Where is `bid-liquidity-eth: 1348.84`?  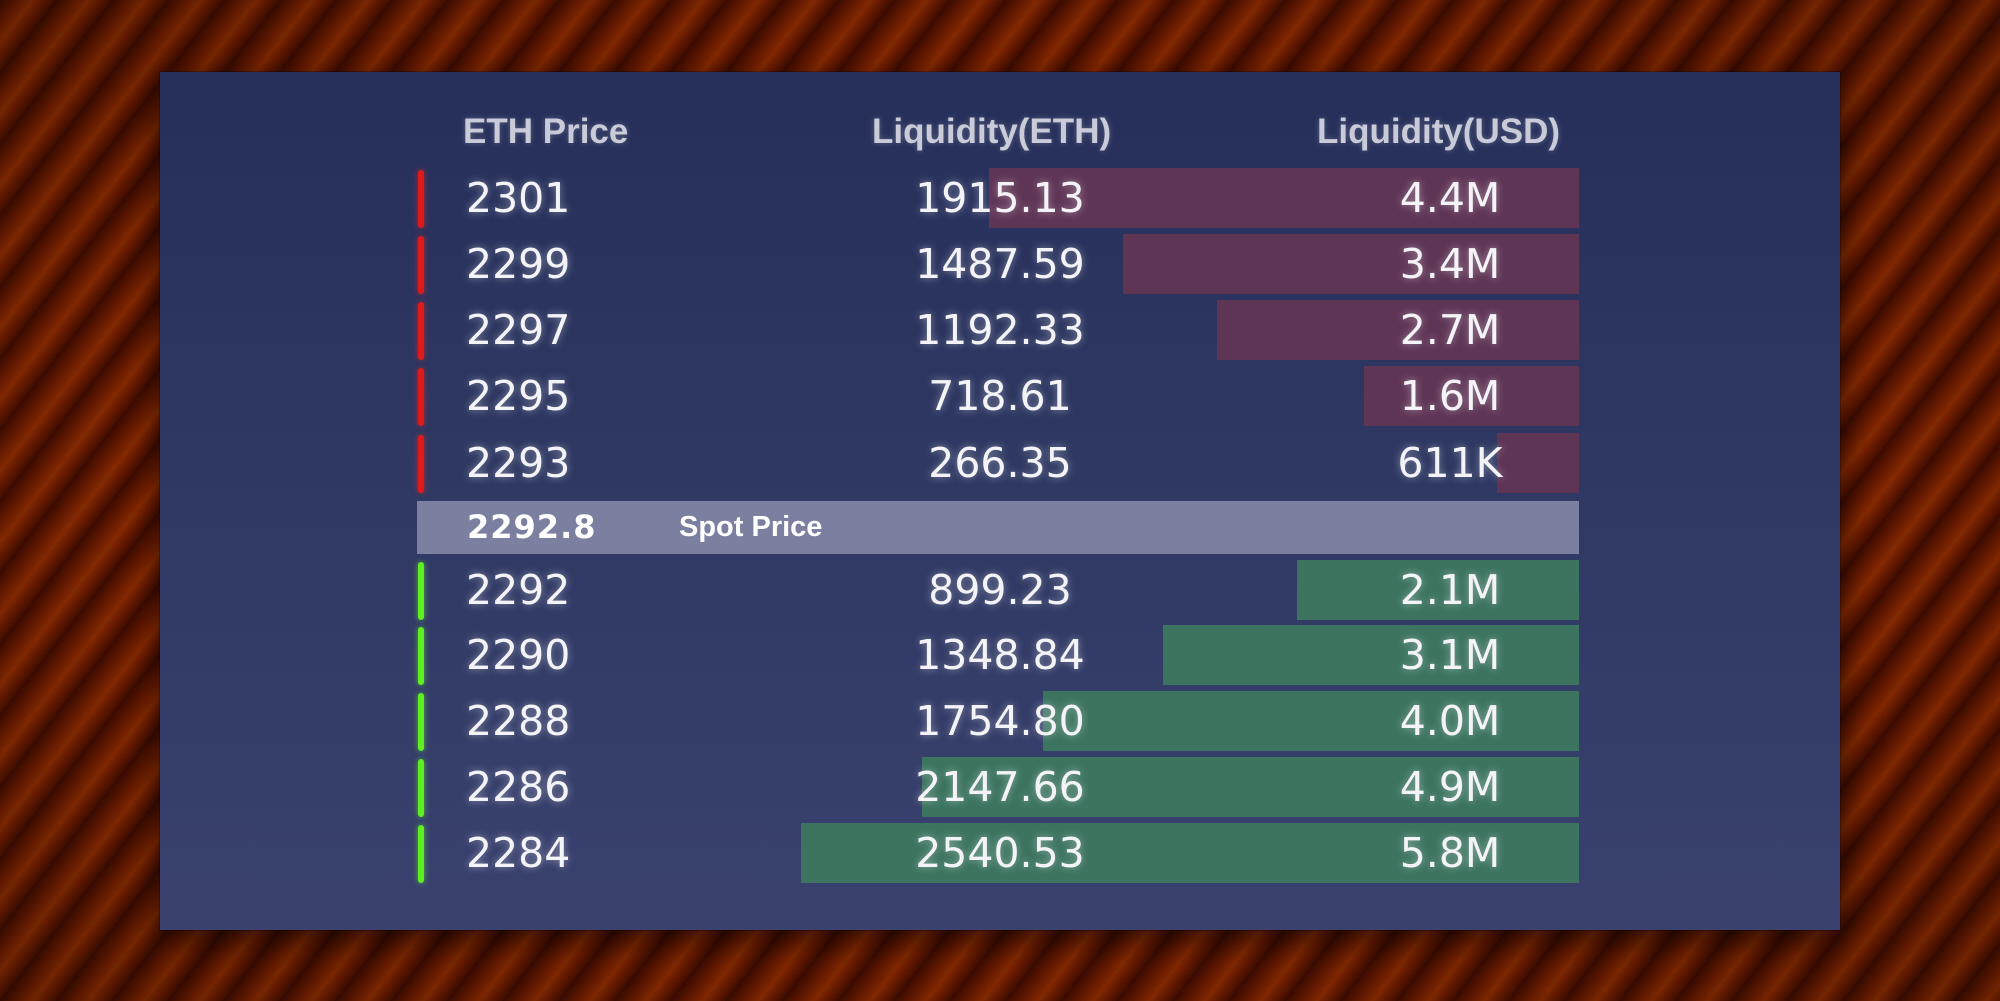 bid-liquidity-eth: 1348.84 is located at coordinates (1000, 655).